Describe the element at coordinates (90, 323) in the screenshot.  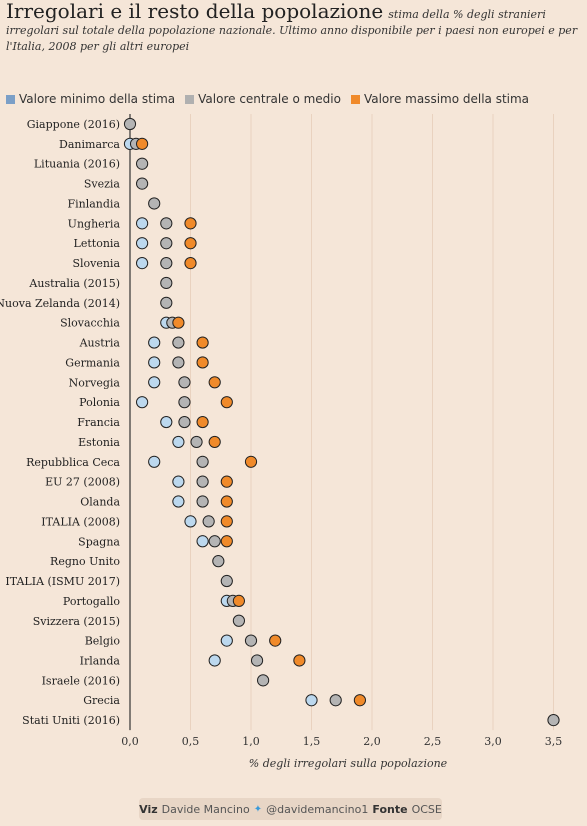
I see `row-label: Slovacchia` at that location.